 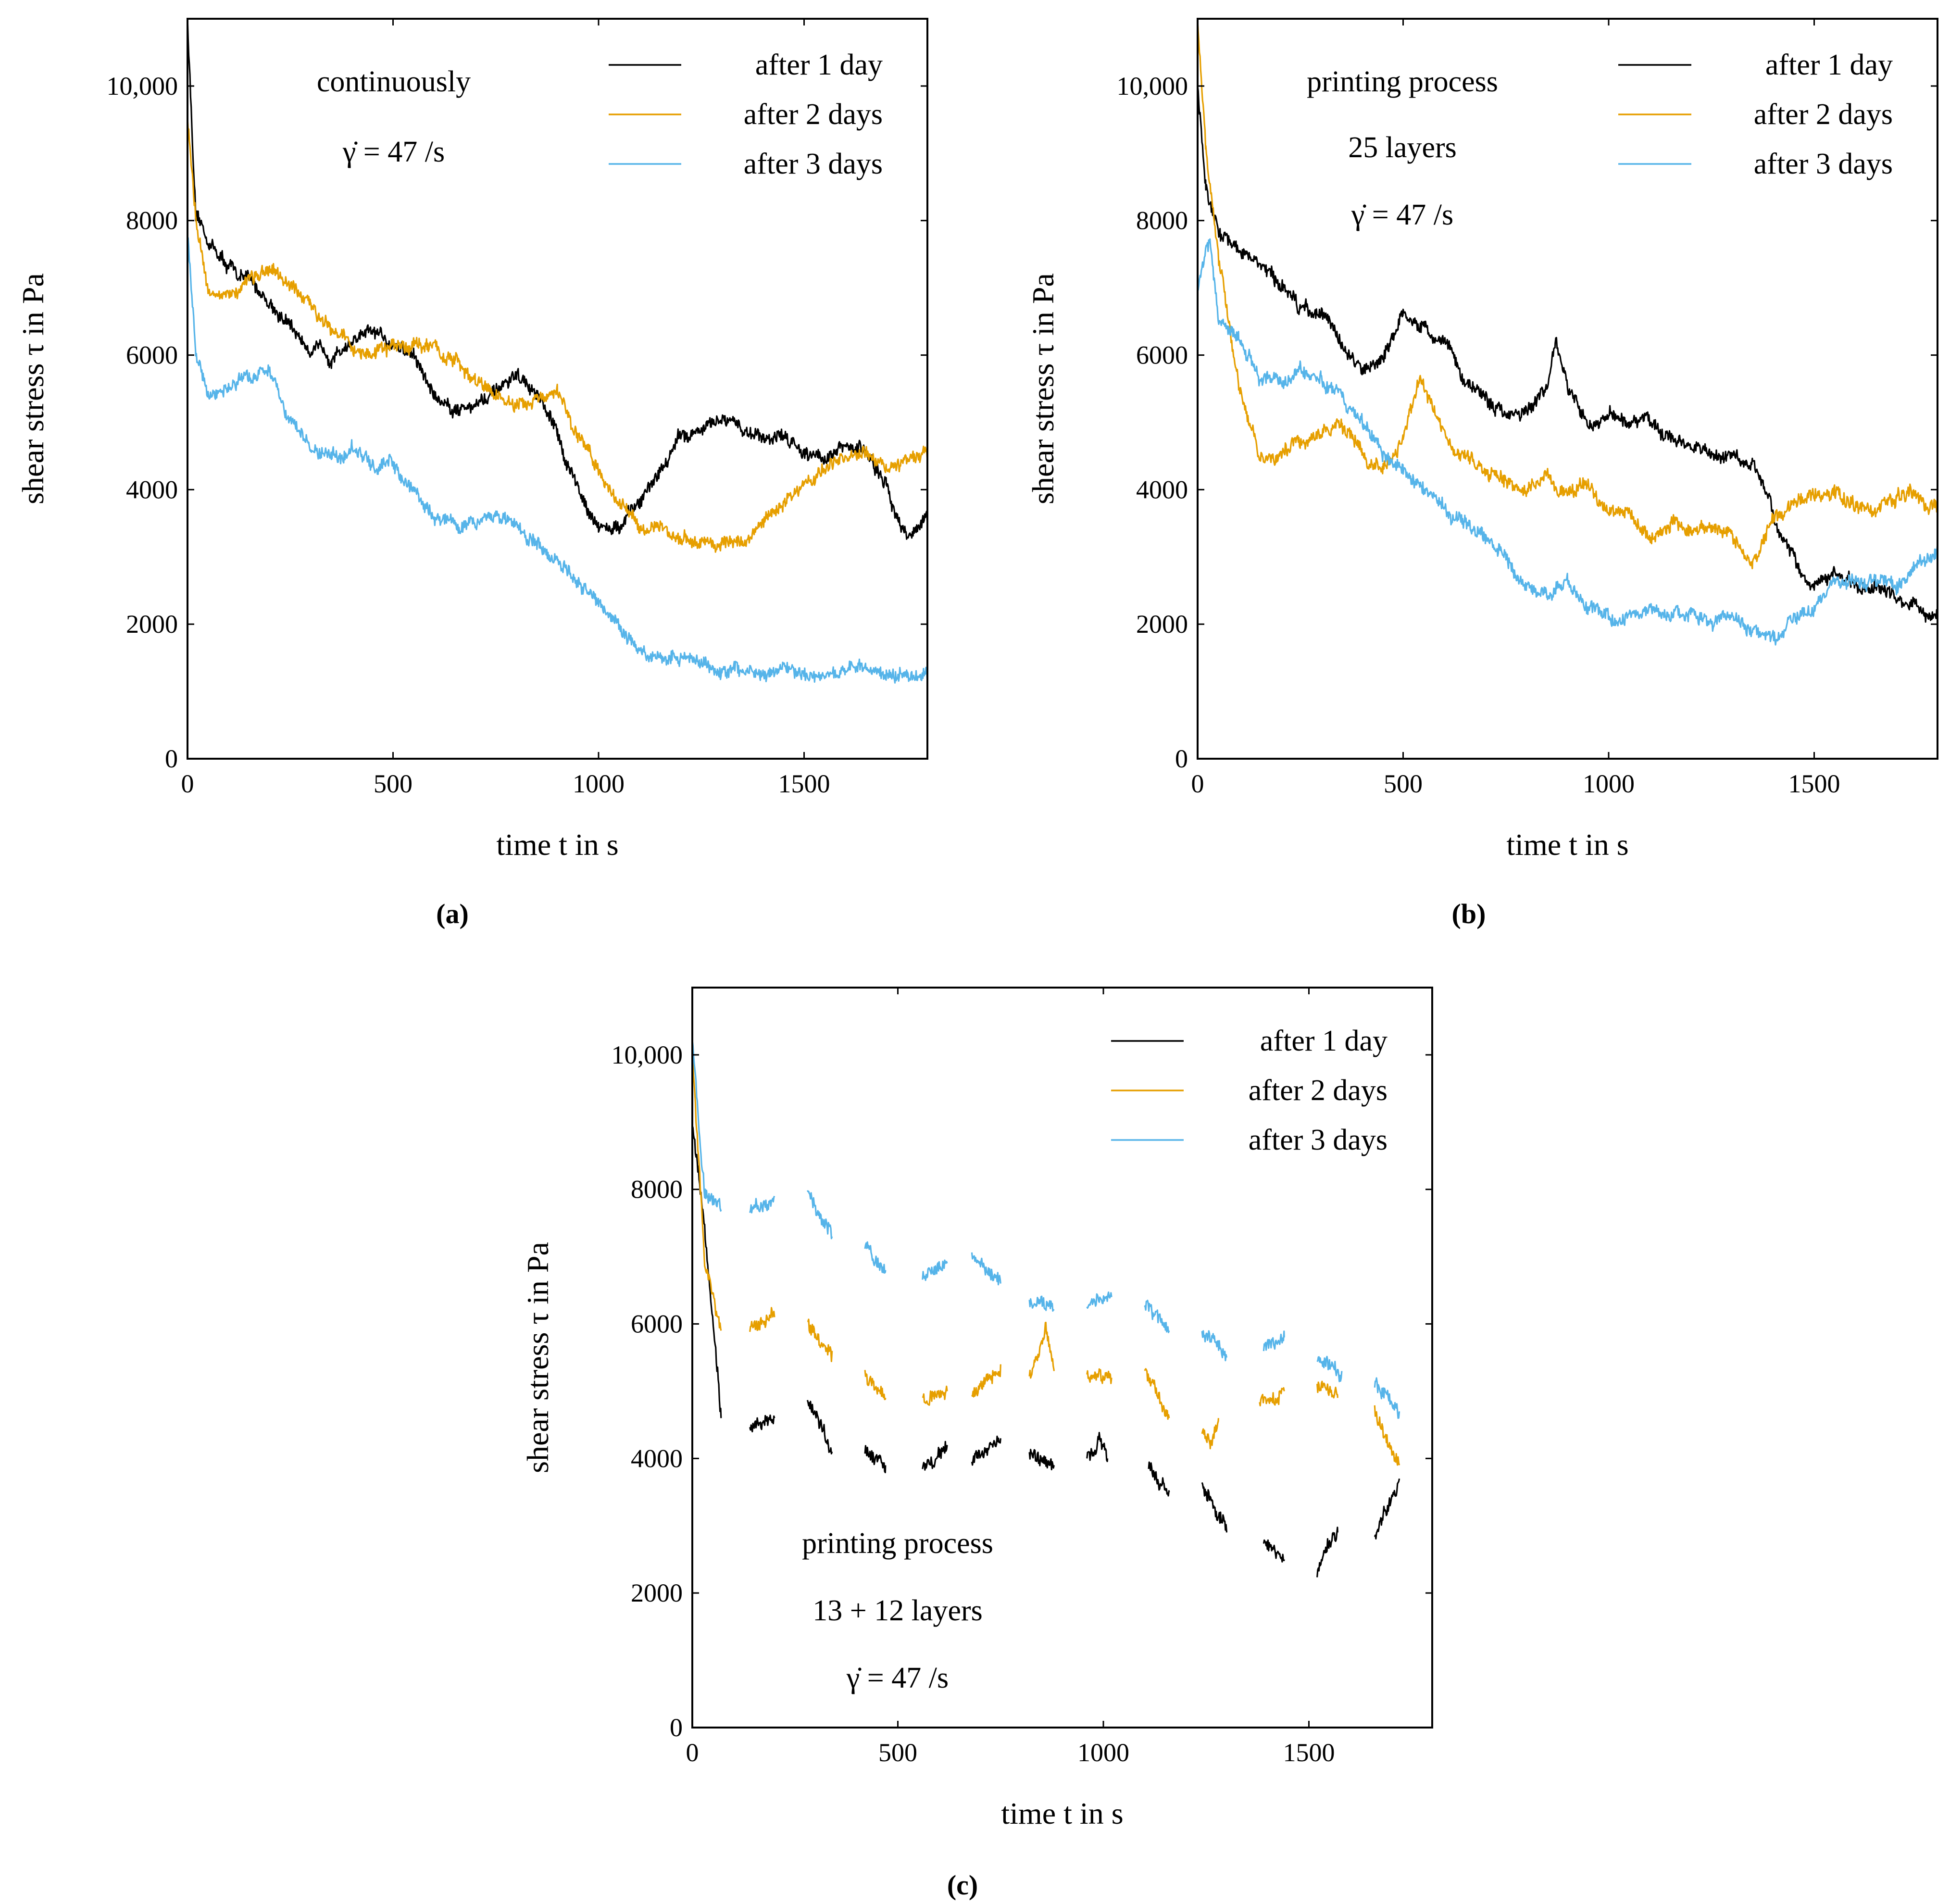 I want to click on annotation: continuously, so click(x=394, y=81).